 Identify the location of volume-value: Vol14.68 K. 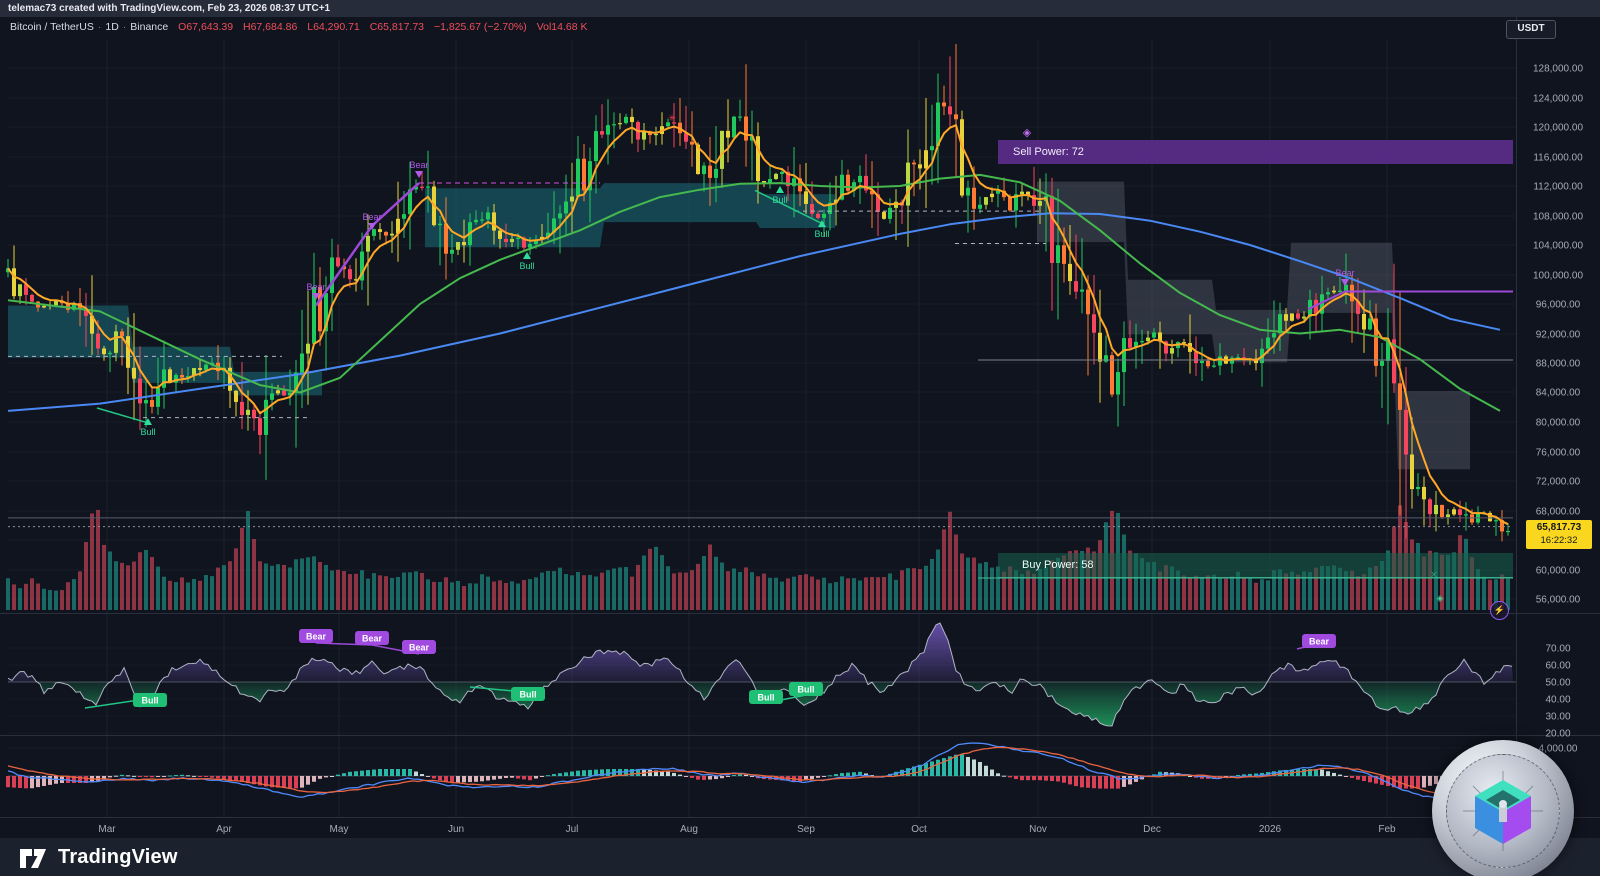
(562, 27).